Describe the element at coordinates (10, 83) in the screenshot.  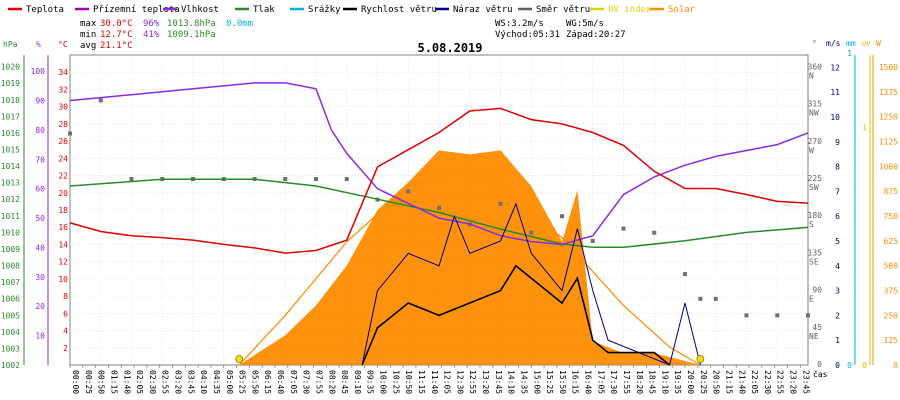
I see `axis-hpa-tick: 1019` at that location.